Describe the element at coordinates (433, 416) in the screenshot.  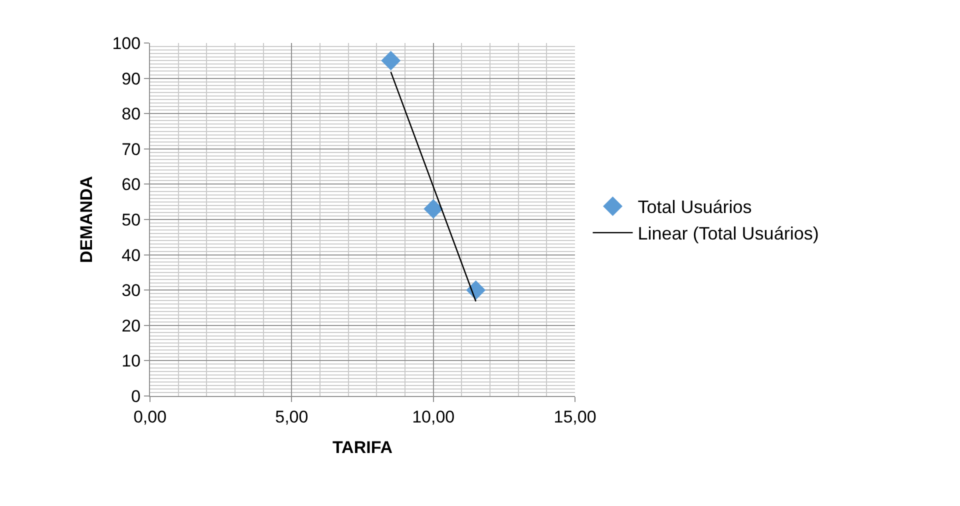
I see `x-tick-label: 10,00` at that location.